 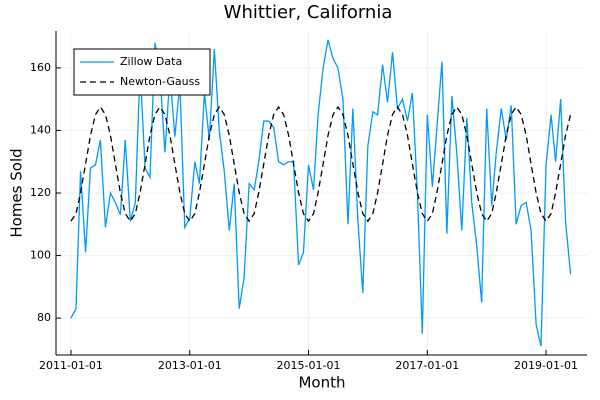 What do you see at coordinates (427, 365) in the screenshot?
I see `x-tick-label: 2017-01-01` at bounding box center [427, 365].